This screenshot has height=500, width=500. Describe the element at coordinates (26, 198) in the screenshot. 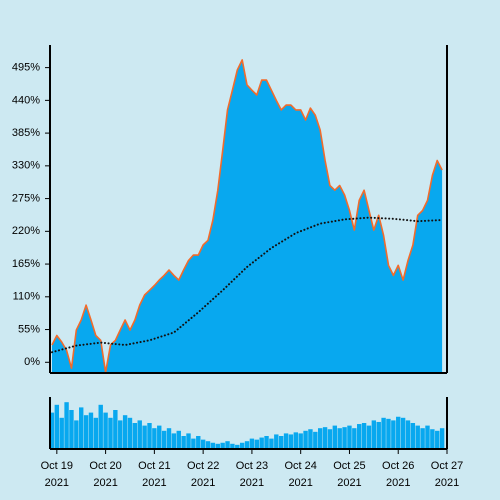

I see `y-tick-label: 275%` at that location.